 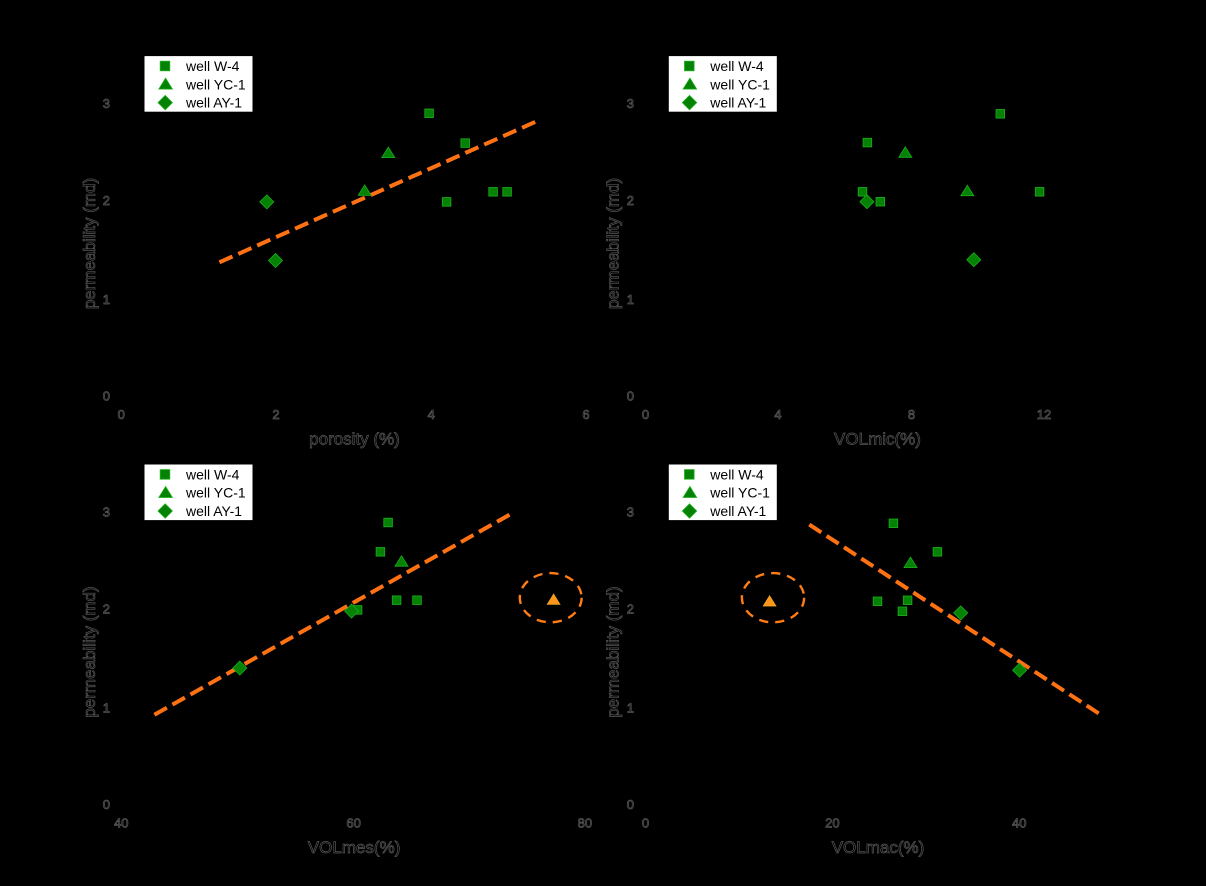 I want to click on svg-text: 80, so click(x=585, y=822).